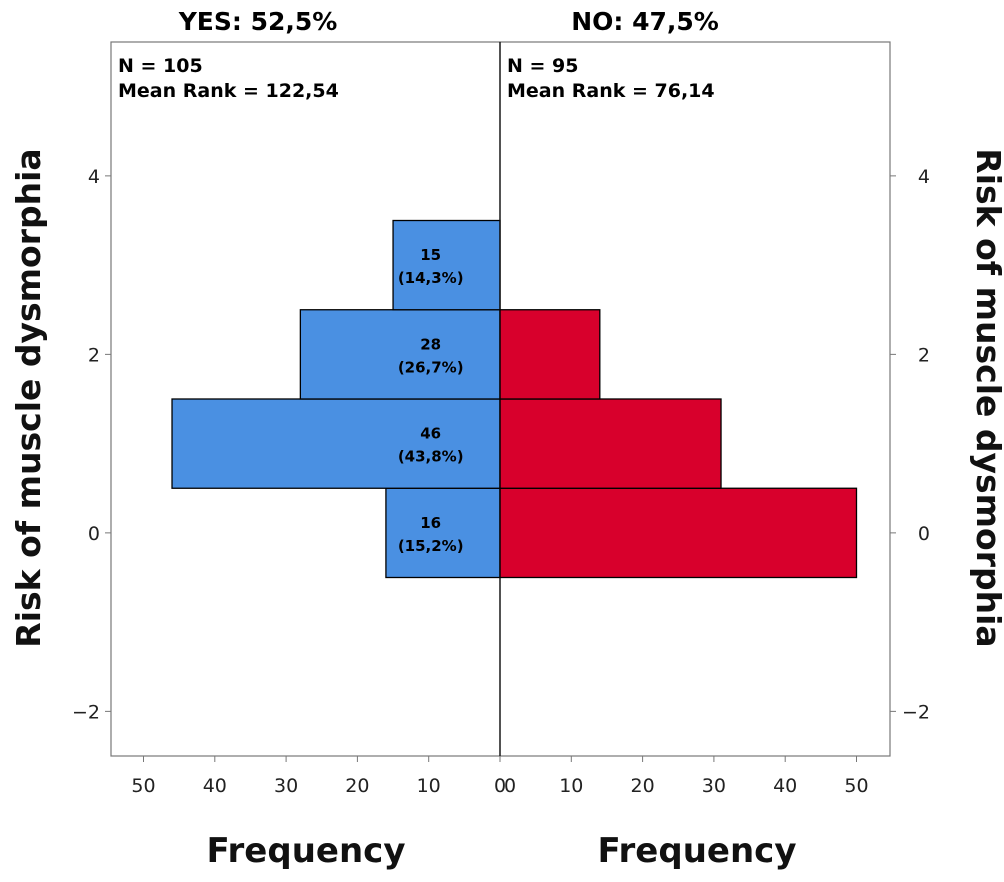 The image size is (1004, 882). What do you see at coordinates (571, 786) in the screenshot?
I see `right-x-tick-label: 10` at bounding box center [571, 786].